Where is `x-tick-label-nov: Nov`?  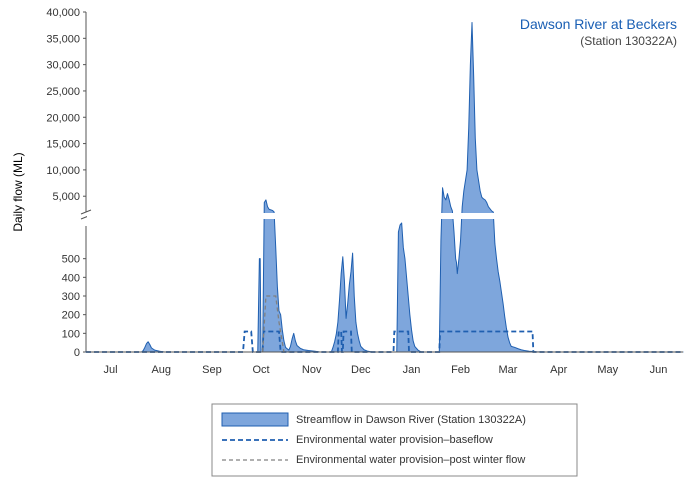 x-tick-label-nov: Nov is located at coordinates (312, 370).